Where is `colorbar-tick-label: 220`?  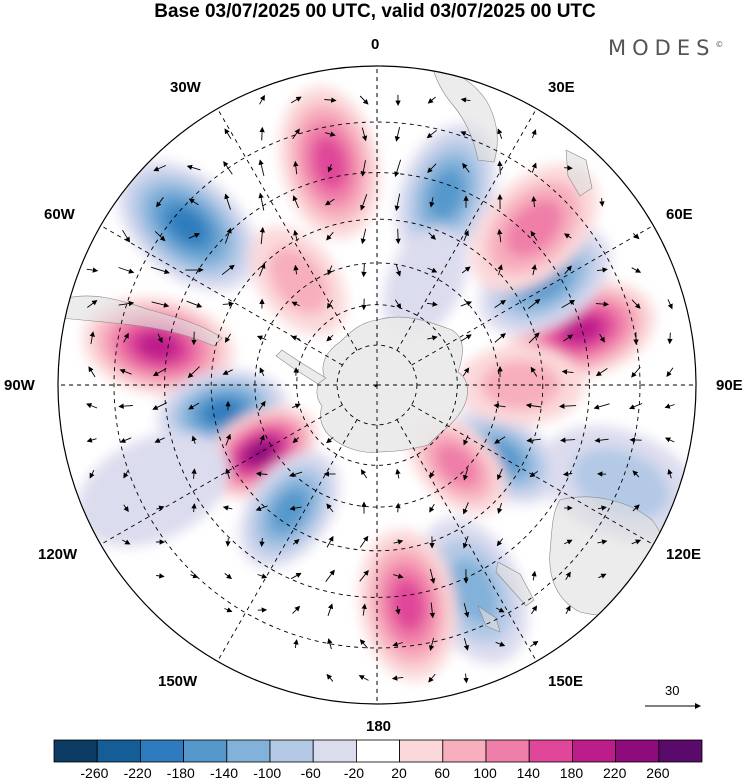 colorbar-tick-label: 220 is located at coordinates (615, 773).